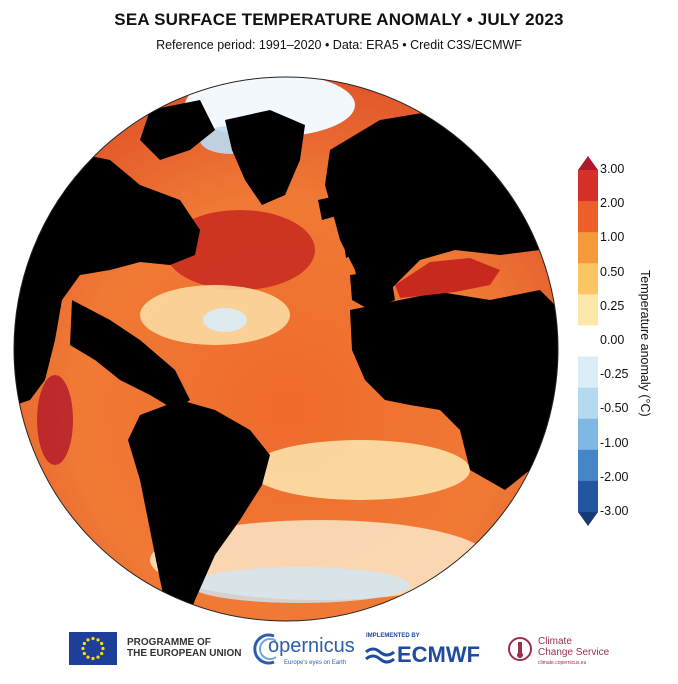 This screenshot has height=684, width=678. What do you see at coordinates (612, 169) in the screenshot?
I see `colorbar-tick-label: 3.00` at bounding box center [612, 169].